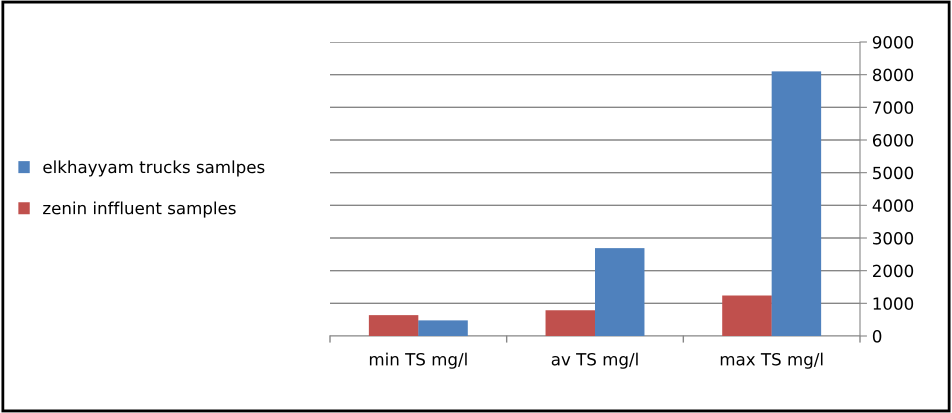 This screenshot has width=952, height=413. What do you see at coordinates (877, 336) in the screenshot?
I see `y-tick-label: 0` at bounding box center [877, 336].